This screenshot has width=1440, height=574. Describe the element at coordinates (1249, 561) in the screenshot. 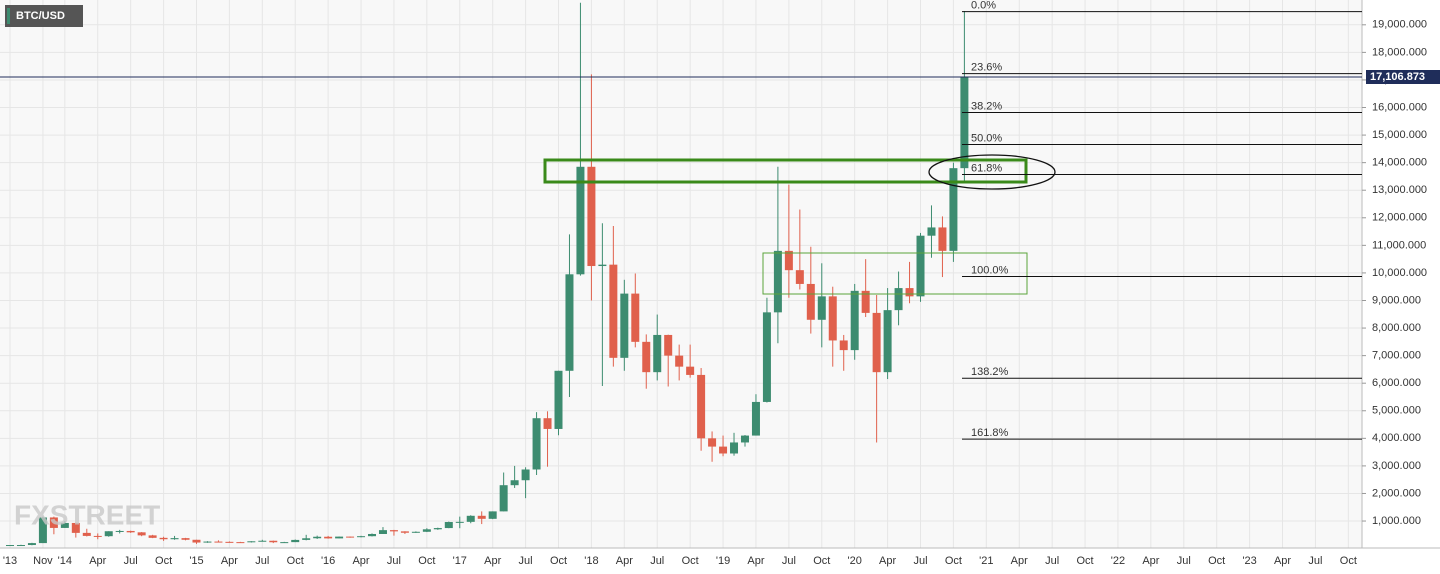

I see `x-tick-label: '23` at that location.